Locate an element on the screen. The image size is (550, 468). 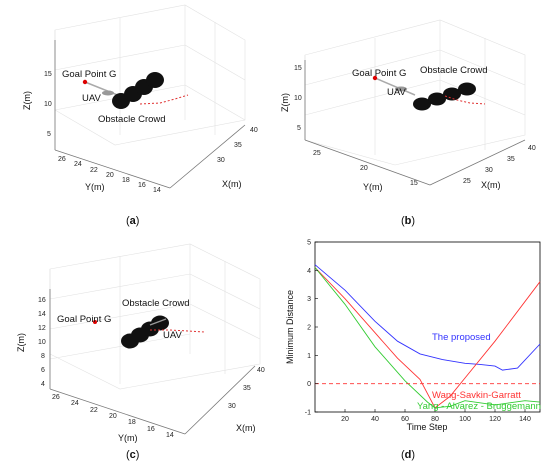
series-line-the-proposed is located at coordinates (427, 317).